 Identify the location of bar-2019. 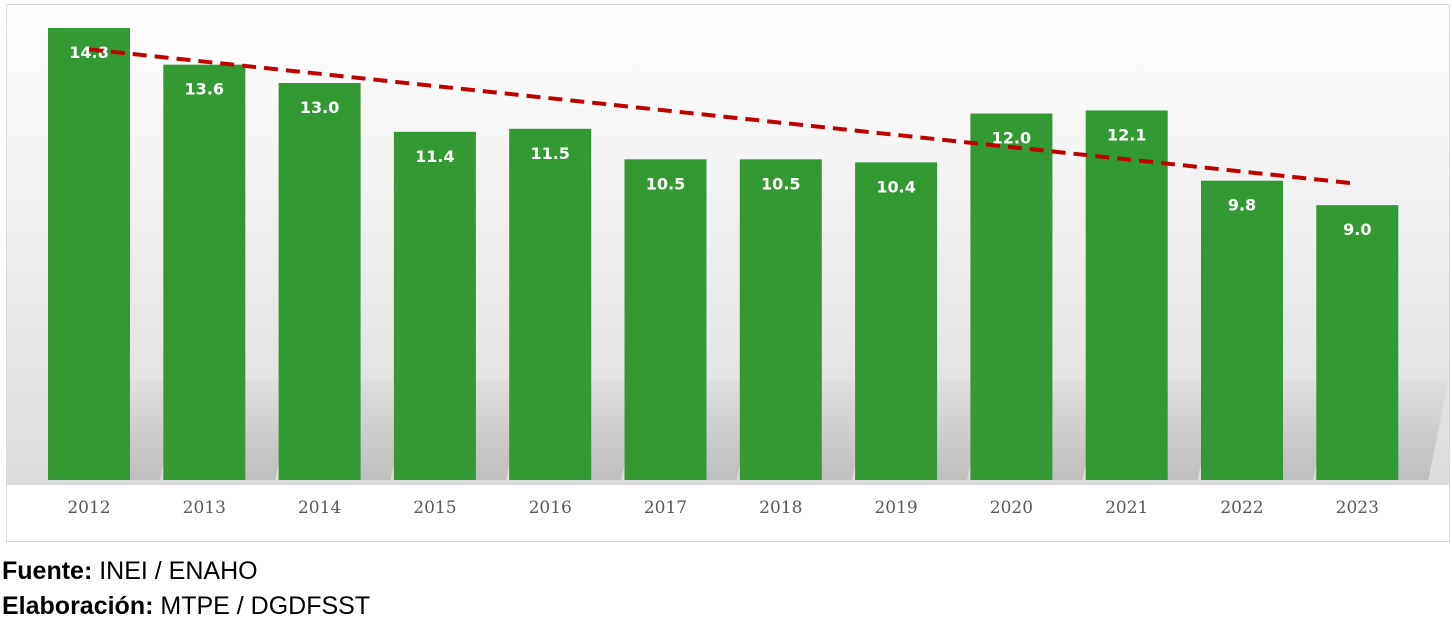
(896, 321).